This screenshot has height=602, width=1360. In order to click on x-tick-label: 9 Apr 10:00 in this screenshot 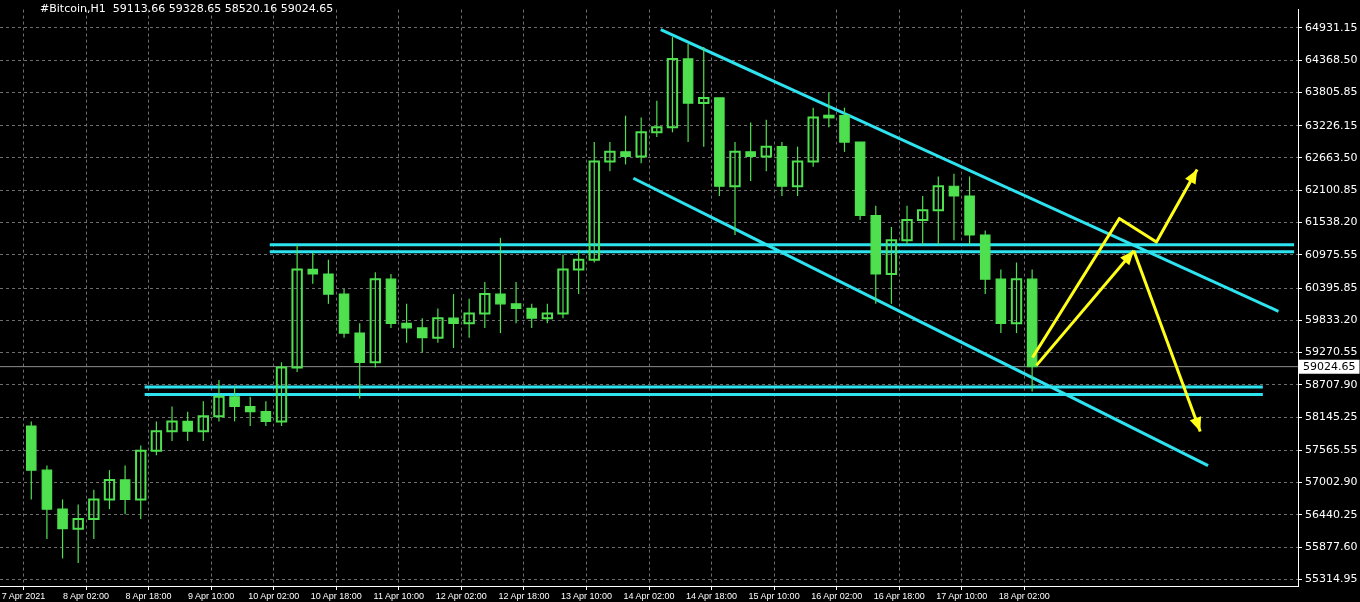, I will do `click(211, 595)`.